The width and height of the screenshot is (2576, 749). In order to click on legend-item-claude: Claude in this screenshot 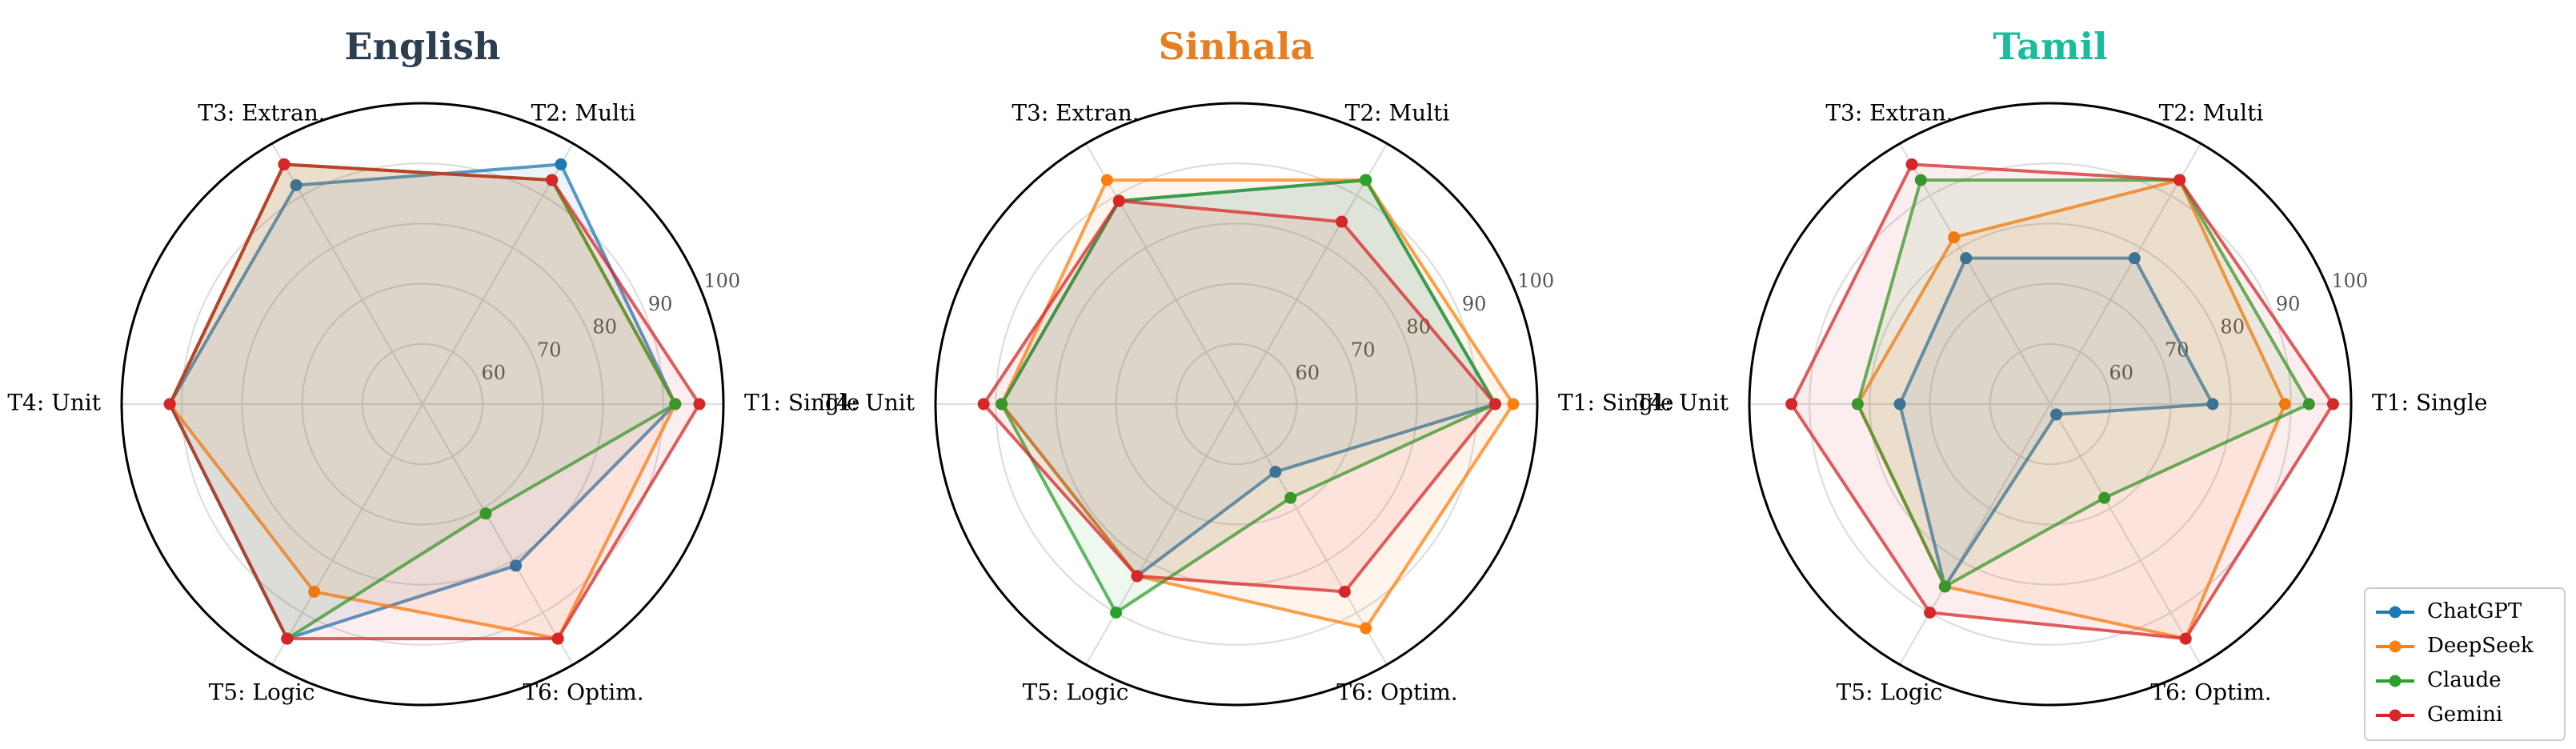, I will do `click(2439, 680)`.